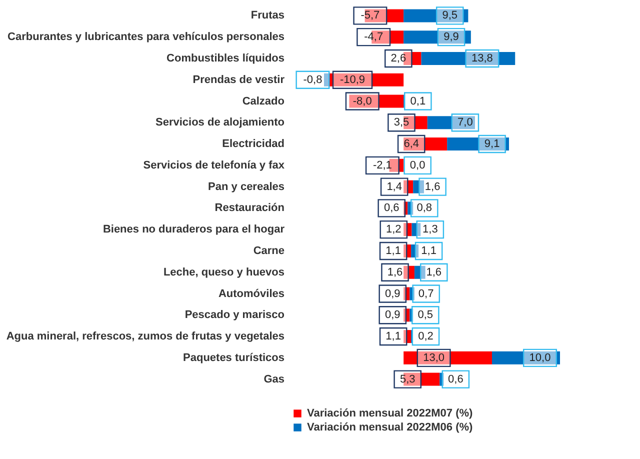  I want to click on y-tick-label: Frutas, so click(267, 16).